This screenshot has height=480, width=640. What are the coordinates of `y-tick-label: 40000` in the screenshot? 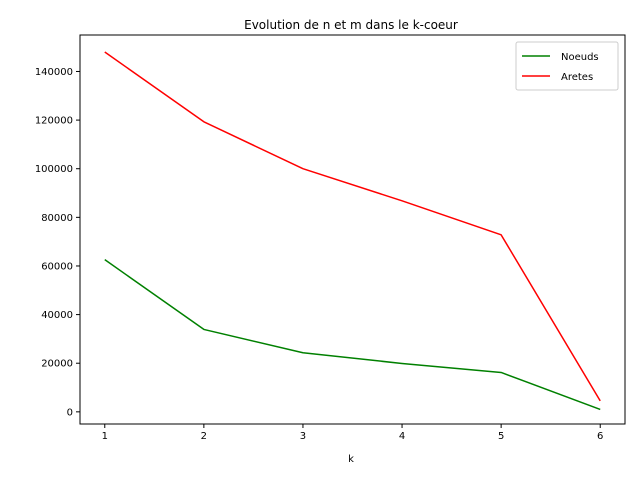 It's located at (57, 315).